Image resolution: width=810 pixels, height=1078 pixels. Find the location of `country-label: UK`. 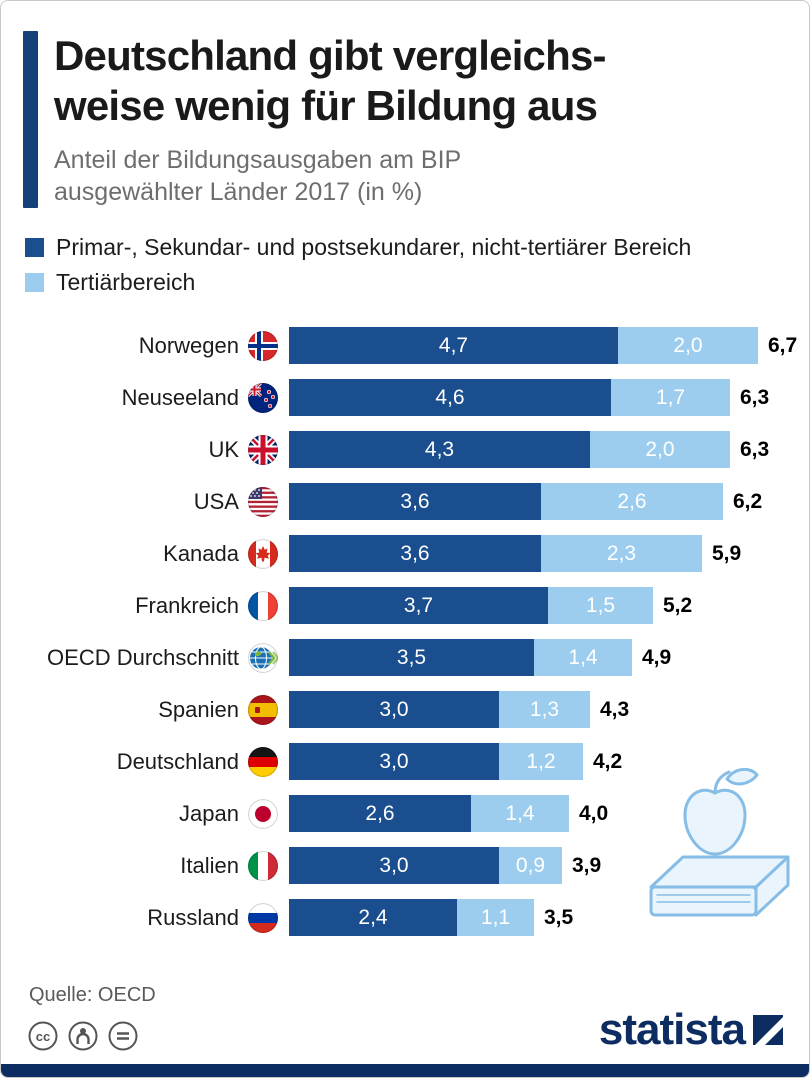

country-label: UK is located at coordinates (223, 449).